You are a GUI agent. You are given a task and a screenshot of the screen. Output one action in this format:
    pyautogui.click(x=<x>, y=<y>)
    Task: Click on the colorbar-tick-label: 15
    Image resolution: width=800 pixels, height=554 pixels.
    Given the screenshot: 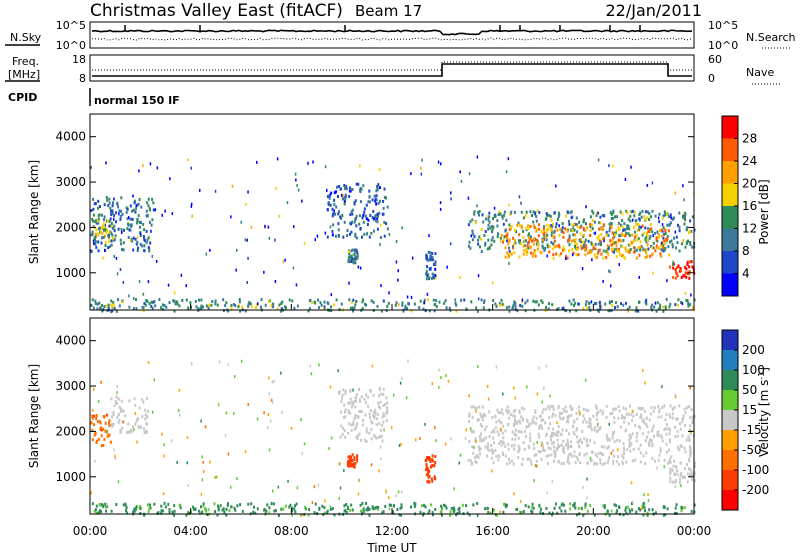 What is the action you would take?
    pyautogui.click(x=749, y=410)
    